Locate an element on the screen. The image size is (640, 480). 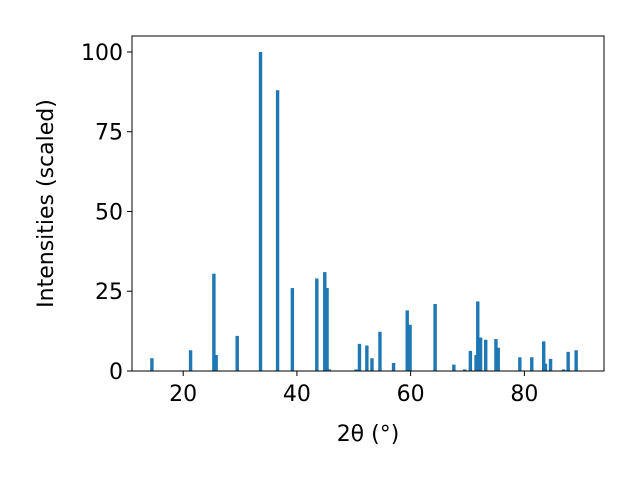
x-tick-label: 40 is located at coordinates (297, 394).